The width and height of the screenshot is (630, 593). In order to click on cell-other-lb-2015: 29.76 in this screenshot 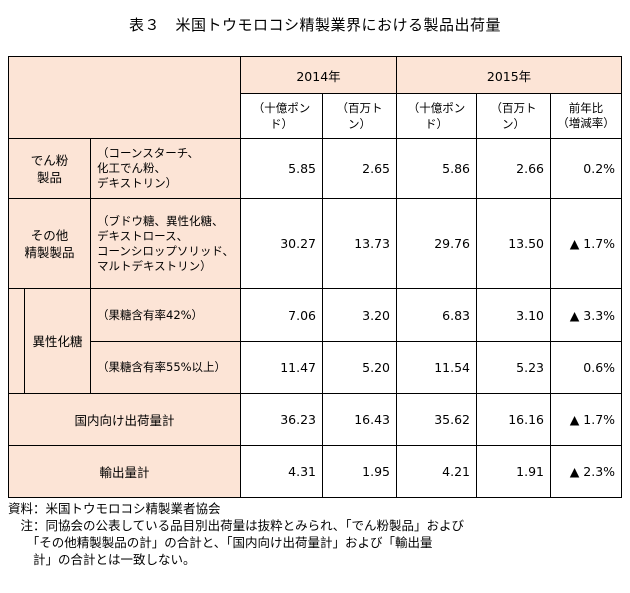, I will do `click(437, 243)`.